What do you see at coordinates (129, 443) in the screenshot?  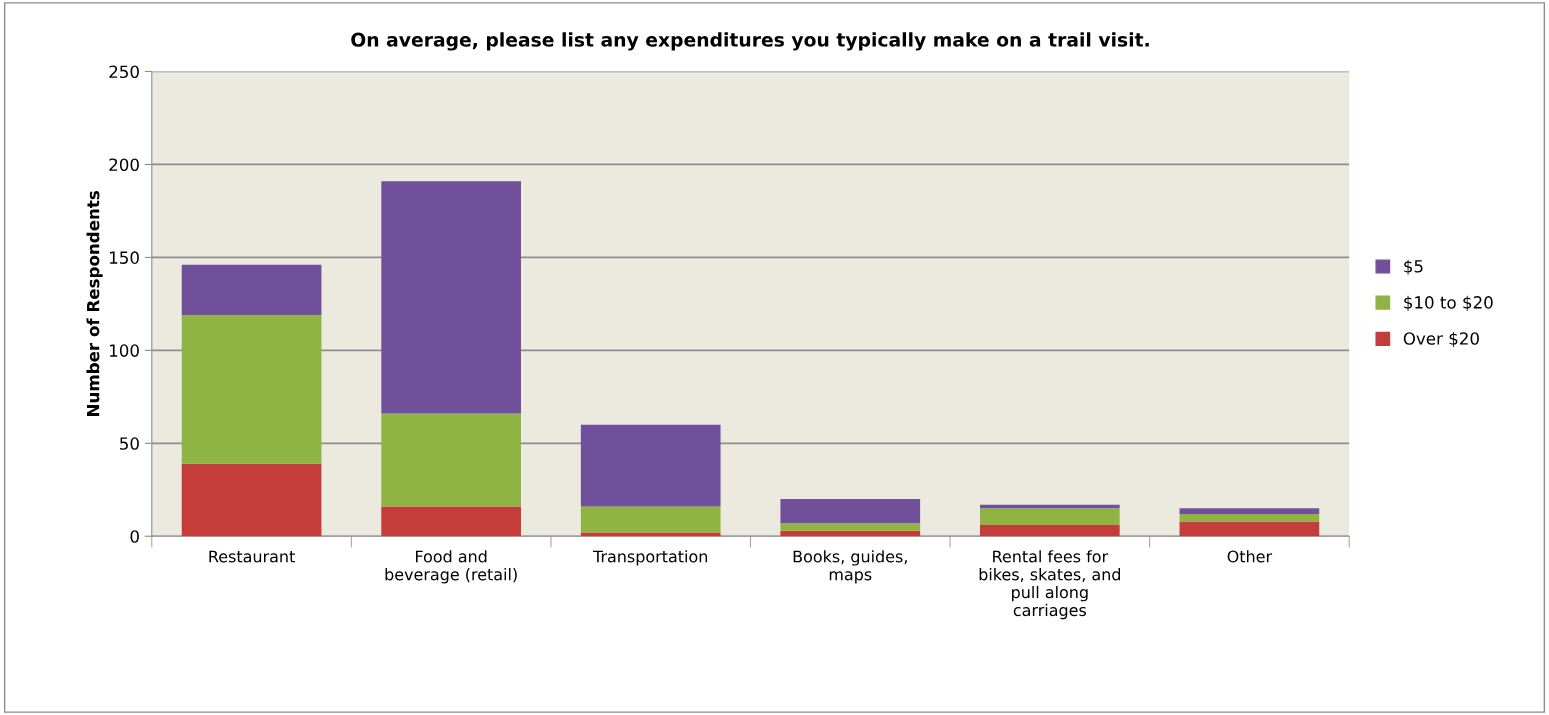 I see `y-tick-label: 50` at bounding box center [129, 443].